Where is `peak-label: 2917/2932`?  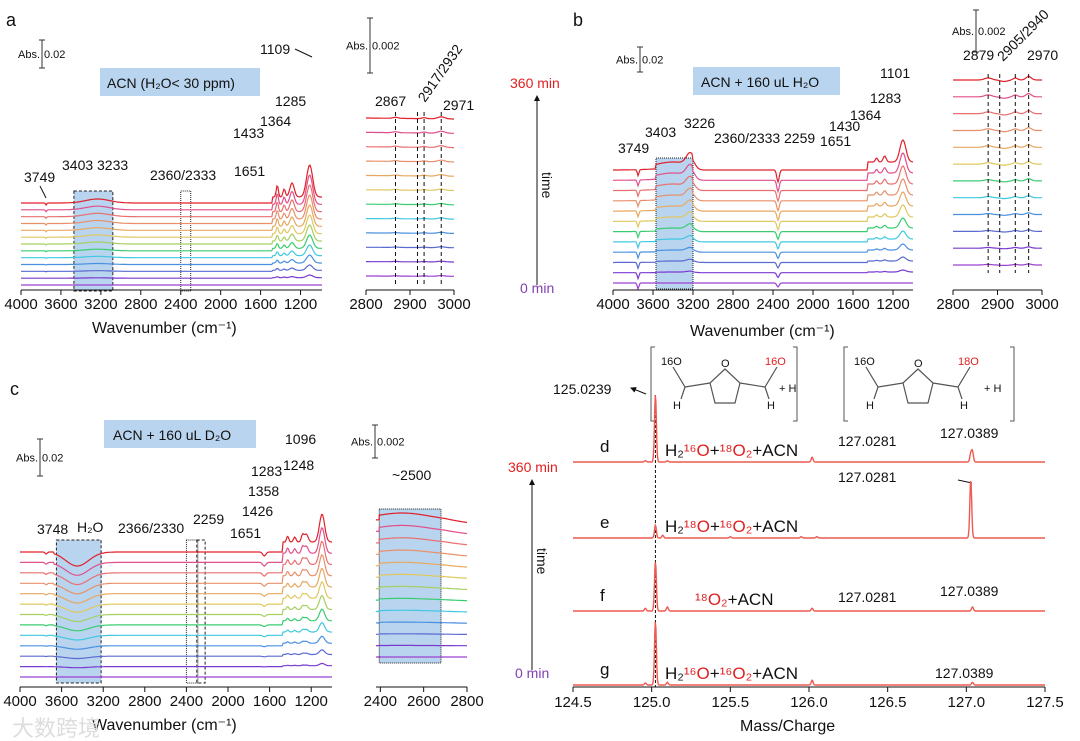 peak-label: 2917/2932 is located at coordinates (439, 73).